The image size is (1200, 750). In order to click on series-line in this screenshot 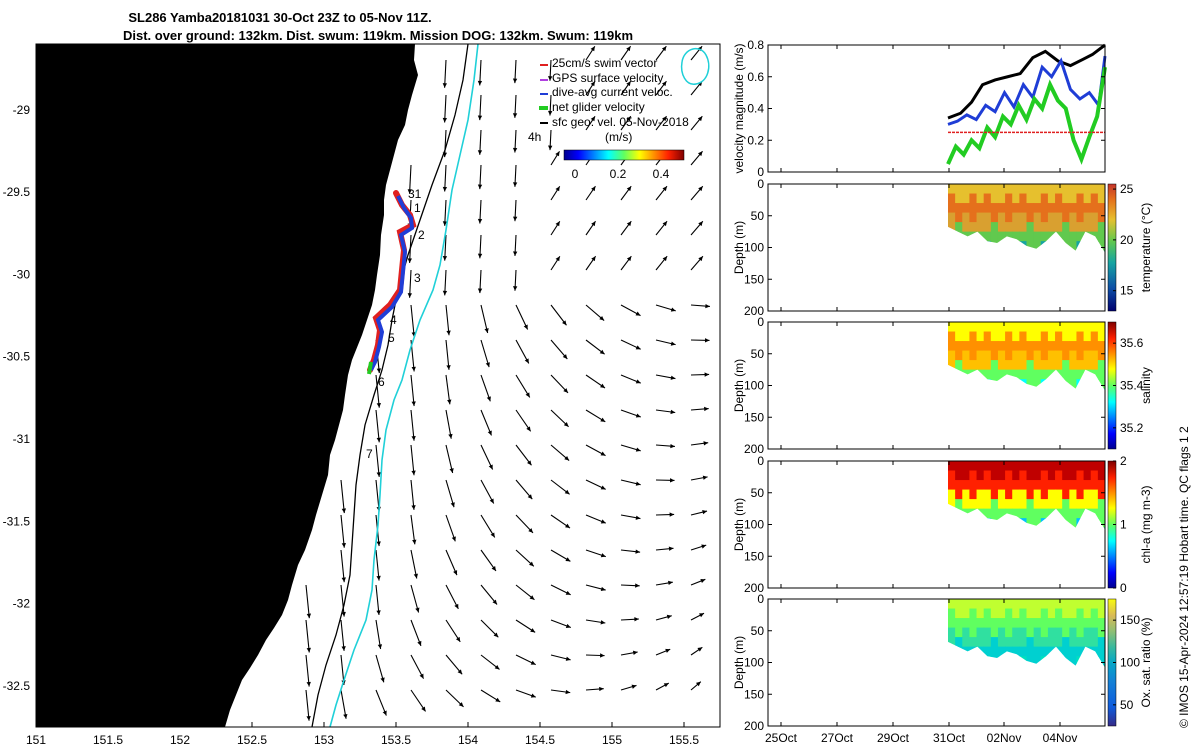, I will do `click(1027, 90)`.